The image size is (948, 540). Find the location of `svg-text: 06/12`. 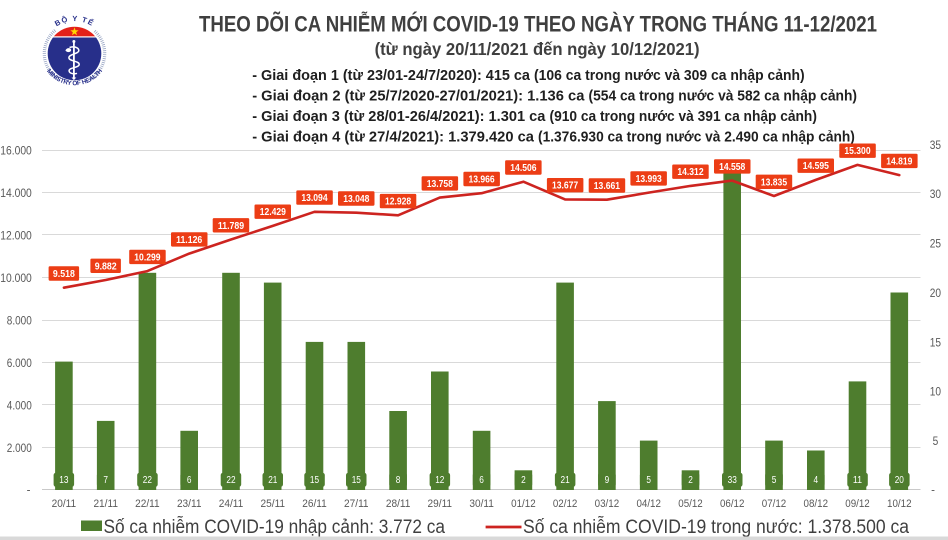

svg-text: 06/12 is located at coordinates (732, 504).